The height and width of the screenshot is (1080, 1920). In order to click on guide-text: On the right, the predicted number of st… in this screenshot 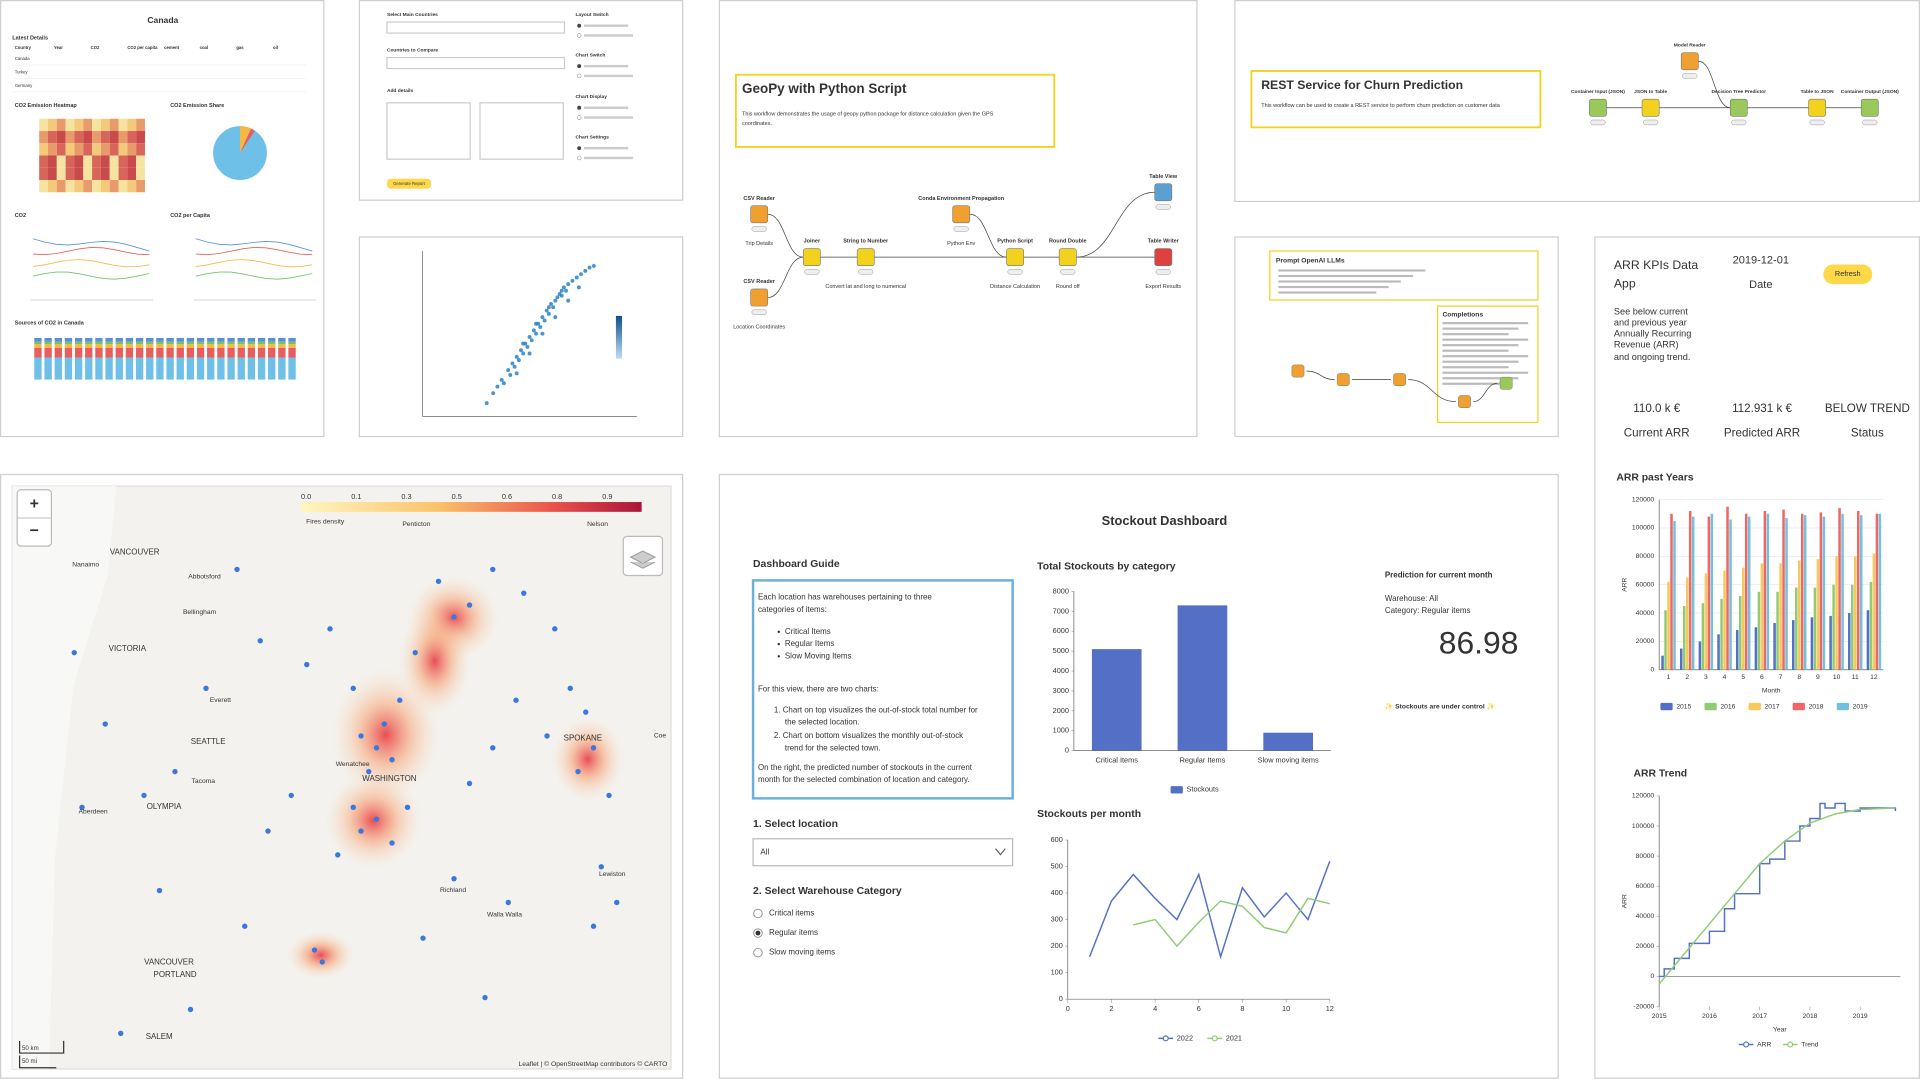, I will do `click(865, 767)`.